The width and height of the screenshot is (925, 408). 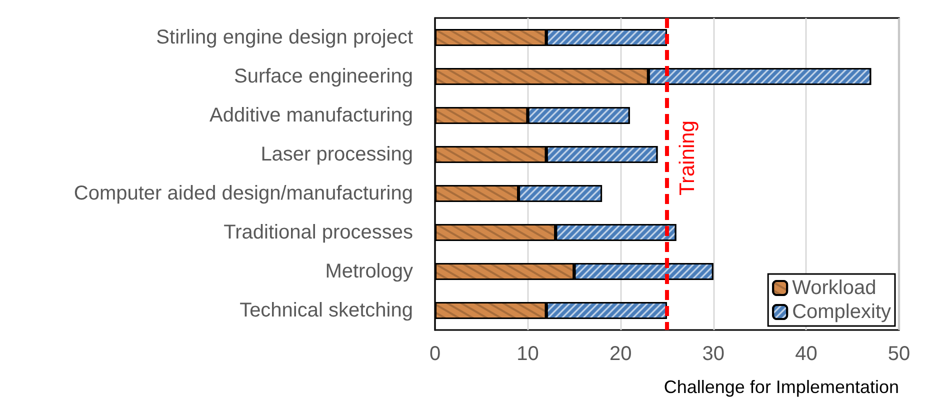 I want to click on x-axis-title: Challenge for Implementation, so click(x=782, y=387).